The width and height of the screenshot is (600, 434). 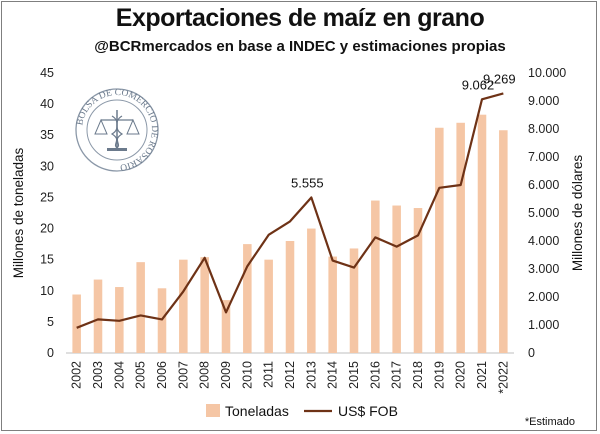 I want to click on y-right-tick-label: 0, so click(x=531, y=353).